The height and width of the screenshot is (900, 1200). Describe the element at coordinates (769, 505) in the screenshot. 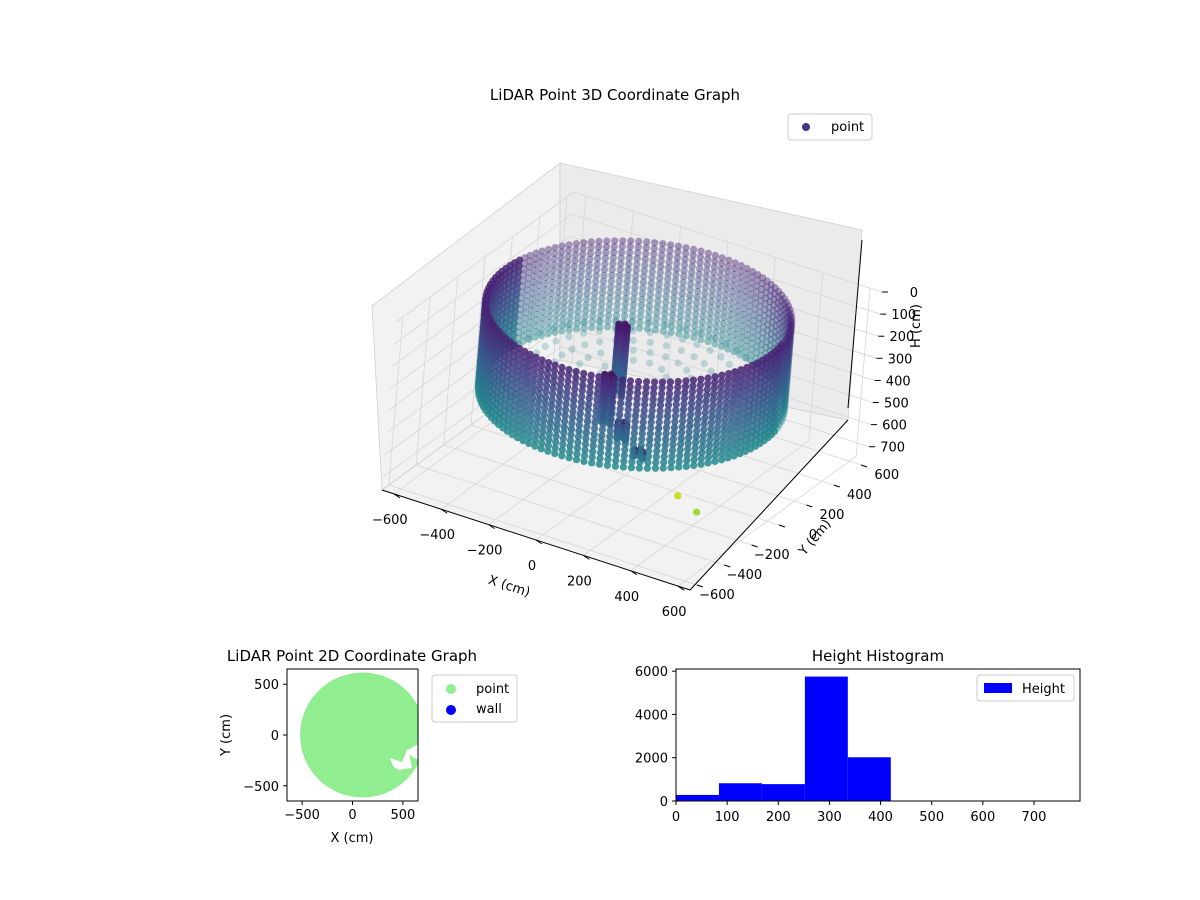

I see `y-axis-line` at that location.